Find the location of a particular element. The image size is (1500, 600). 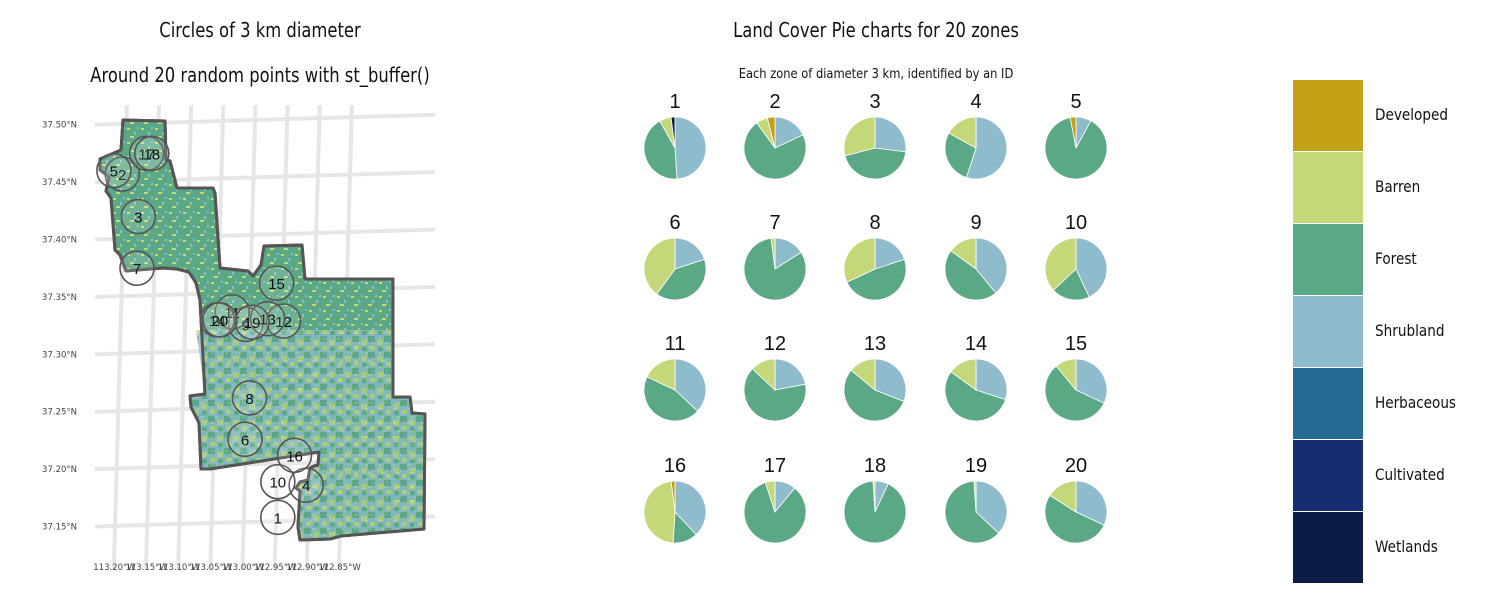

map-y-tick-label: 37.20°N is located at coordinates (59, 470).